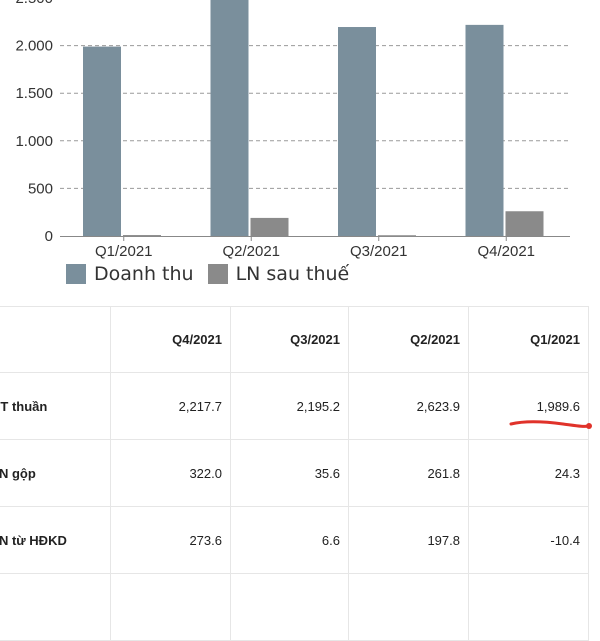  Describe the element at coordinates (408, 540) in the screenshot. I see `table-cell: 197.8` at that location.